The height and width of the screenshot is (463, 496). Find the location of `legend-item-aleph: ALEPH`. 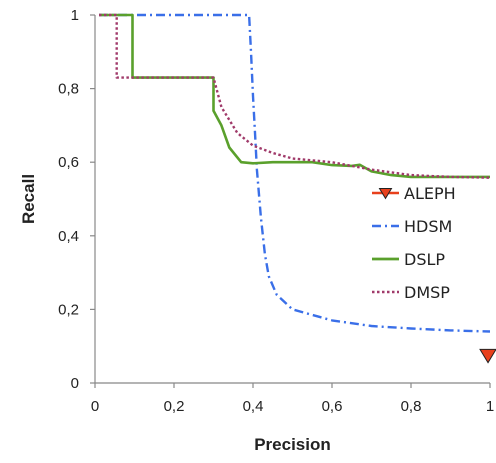

legend-item-aleph: ALEPH is located at coordinates (414, 193).